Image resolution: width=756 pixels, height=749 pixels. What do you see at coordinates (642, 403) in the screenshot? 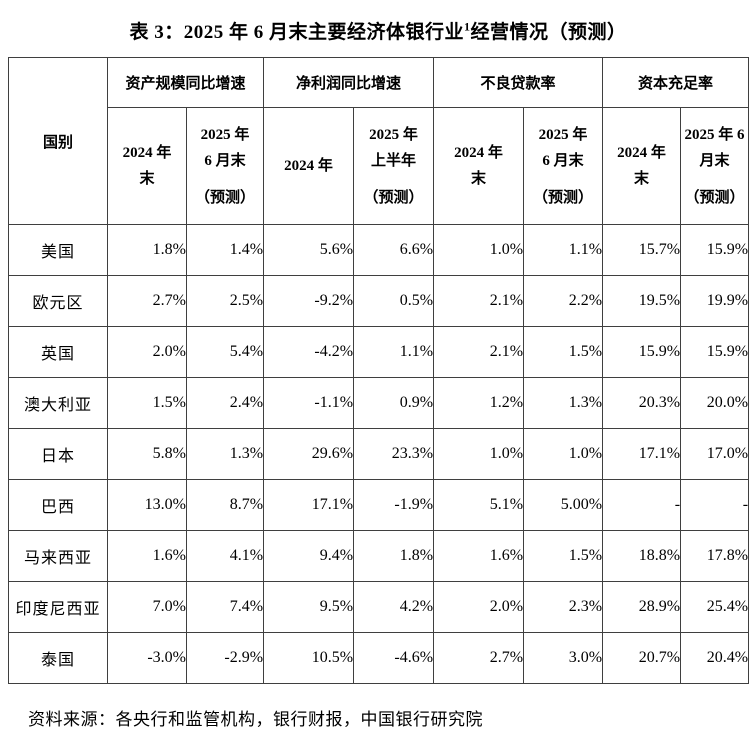
I see `value-cell: 20.3%` at bounding box center [642, 403].